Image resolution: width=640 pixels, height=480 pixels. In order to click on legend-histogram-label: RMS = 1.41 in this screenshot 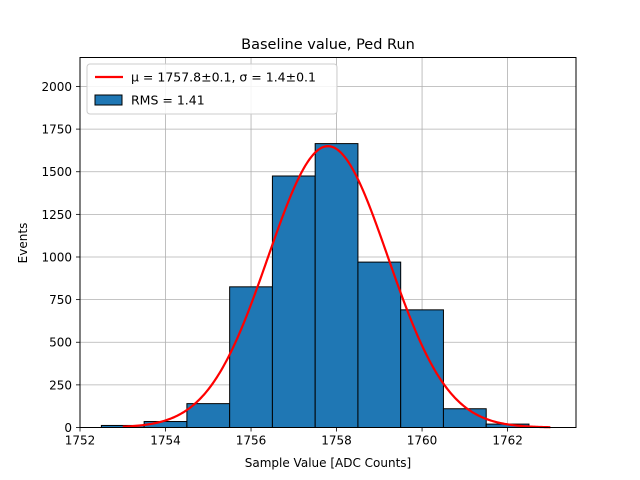, I will do `click(168, 100)`.